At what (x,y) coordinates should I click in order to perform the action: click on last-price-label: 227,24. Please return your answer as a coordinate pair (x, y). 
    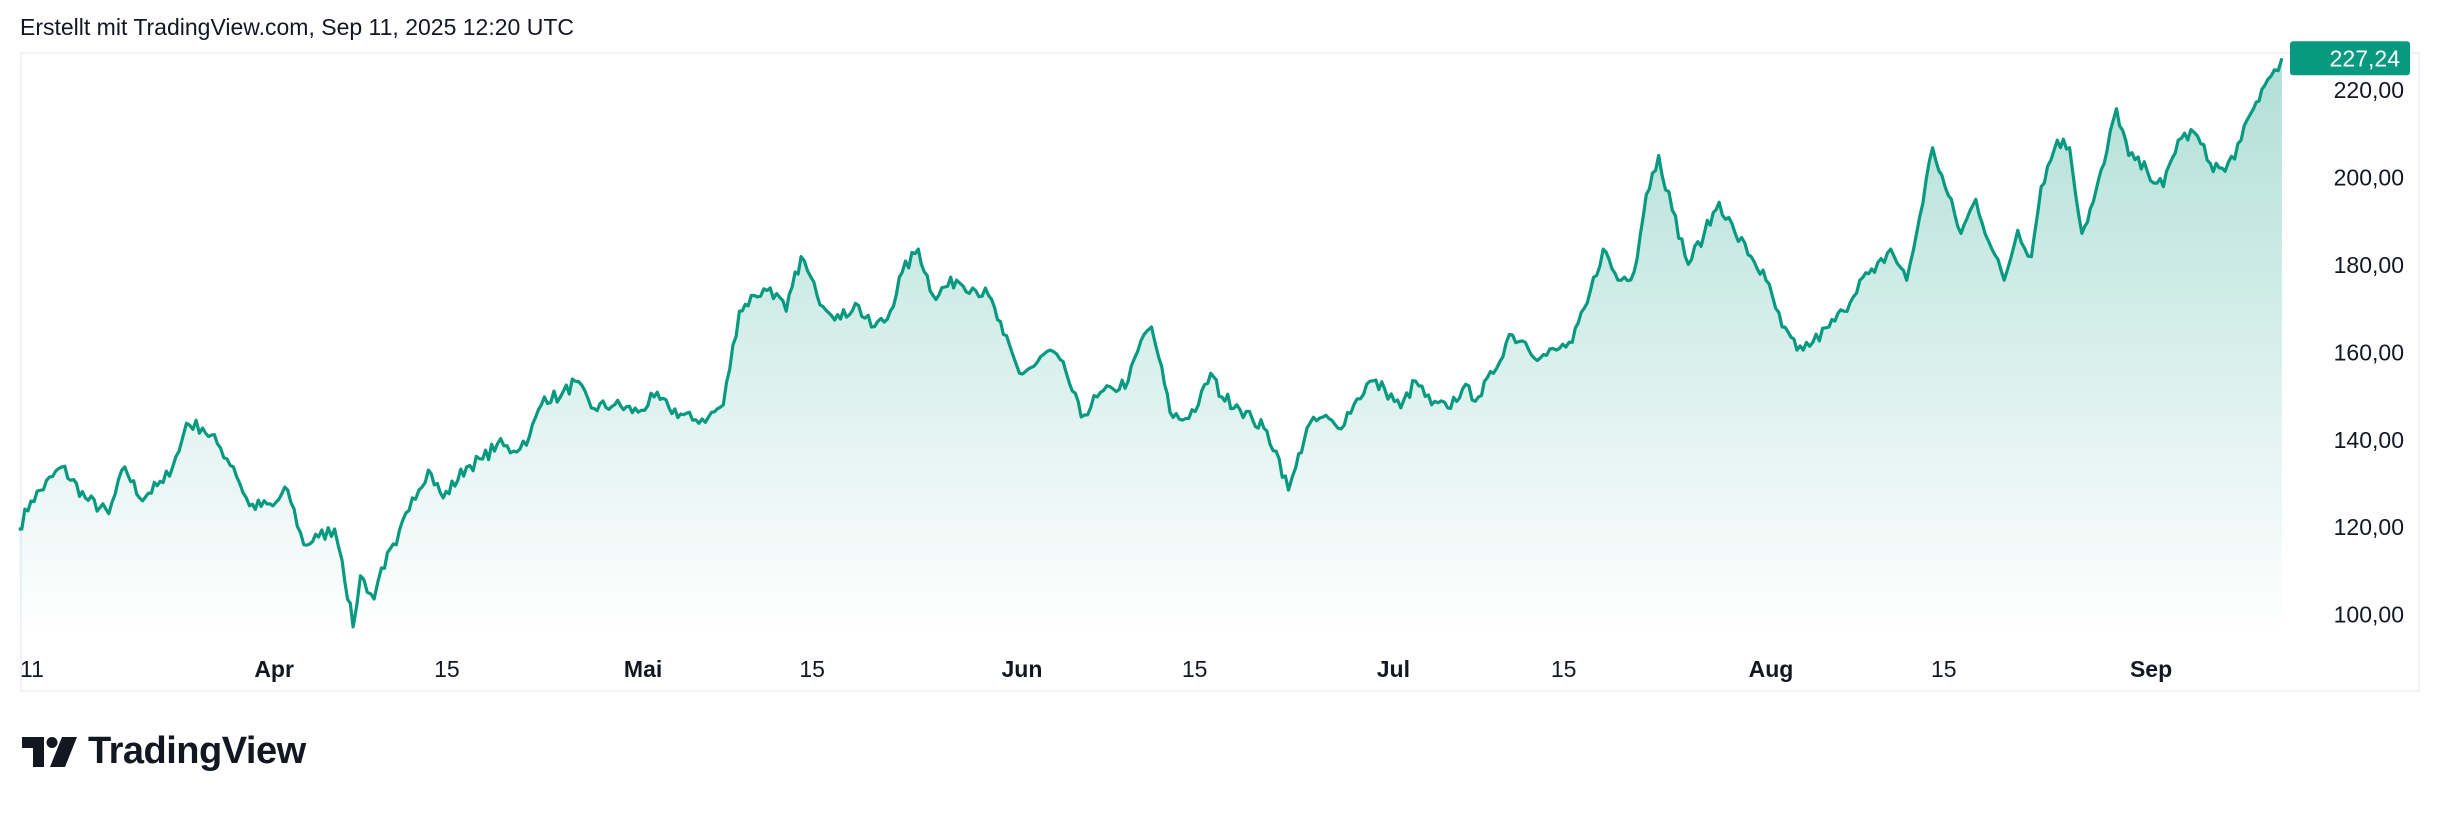
    Looking at the image, I should click on (2365, 58).